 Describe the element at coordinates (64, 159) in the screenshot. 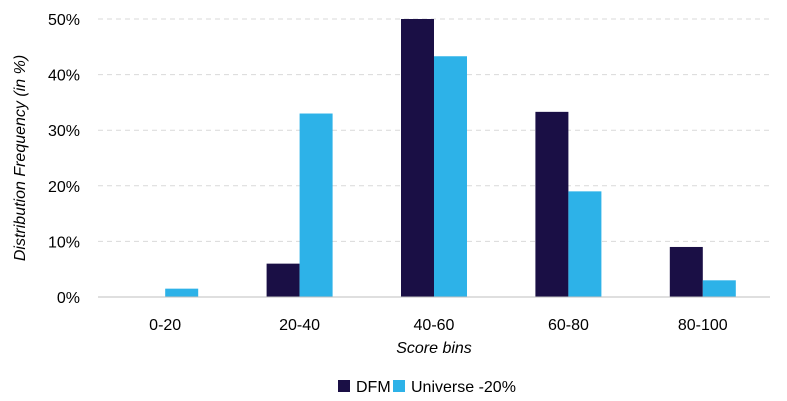

I see `y-axis-ticks: 0% 10% 20% 30% 40% 50%` at that location.